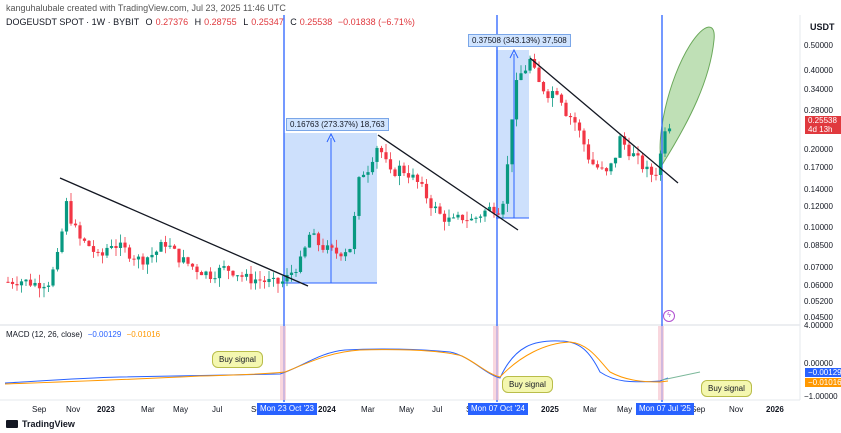 The image size is (841, 433). I want to click on measure-label-1: 0.16763 (273.37%) 18,763, so click(337, 124).